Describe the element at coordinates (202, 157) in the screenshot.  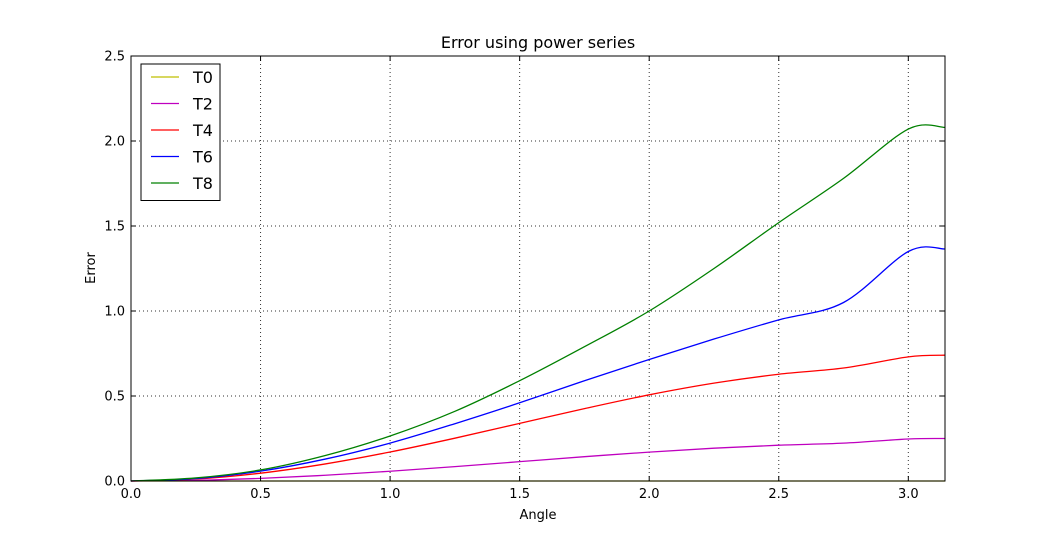
I see `legend-label-t6: T6` at that location.